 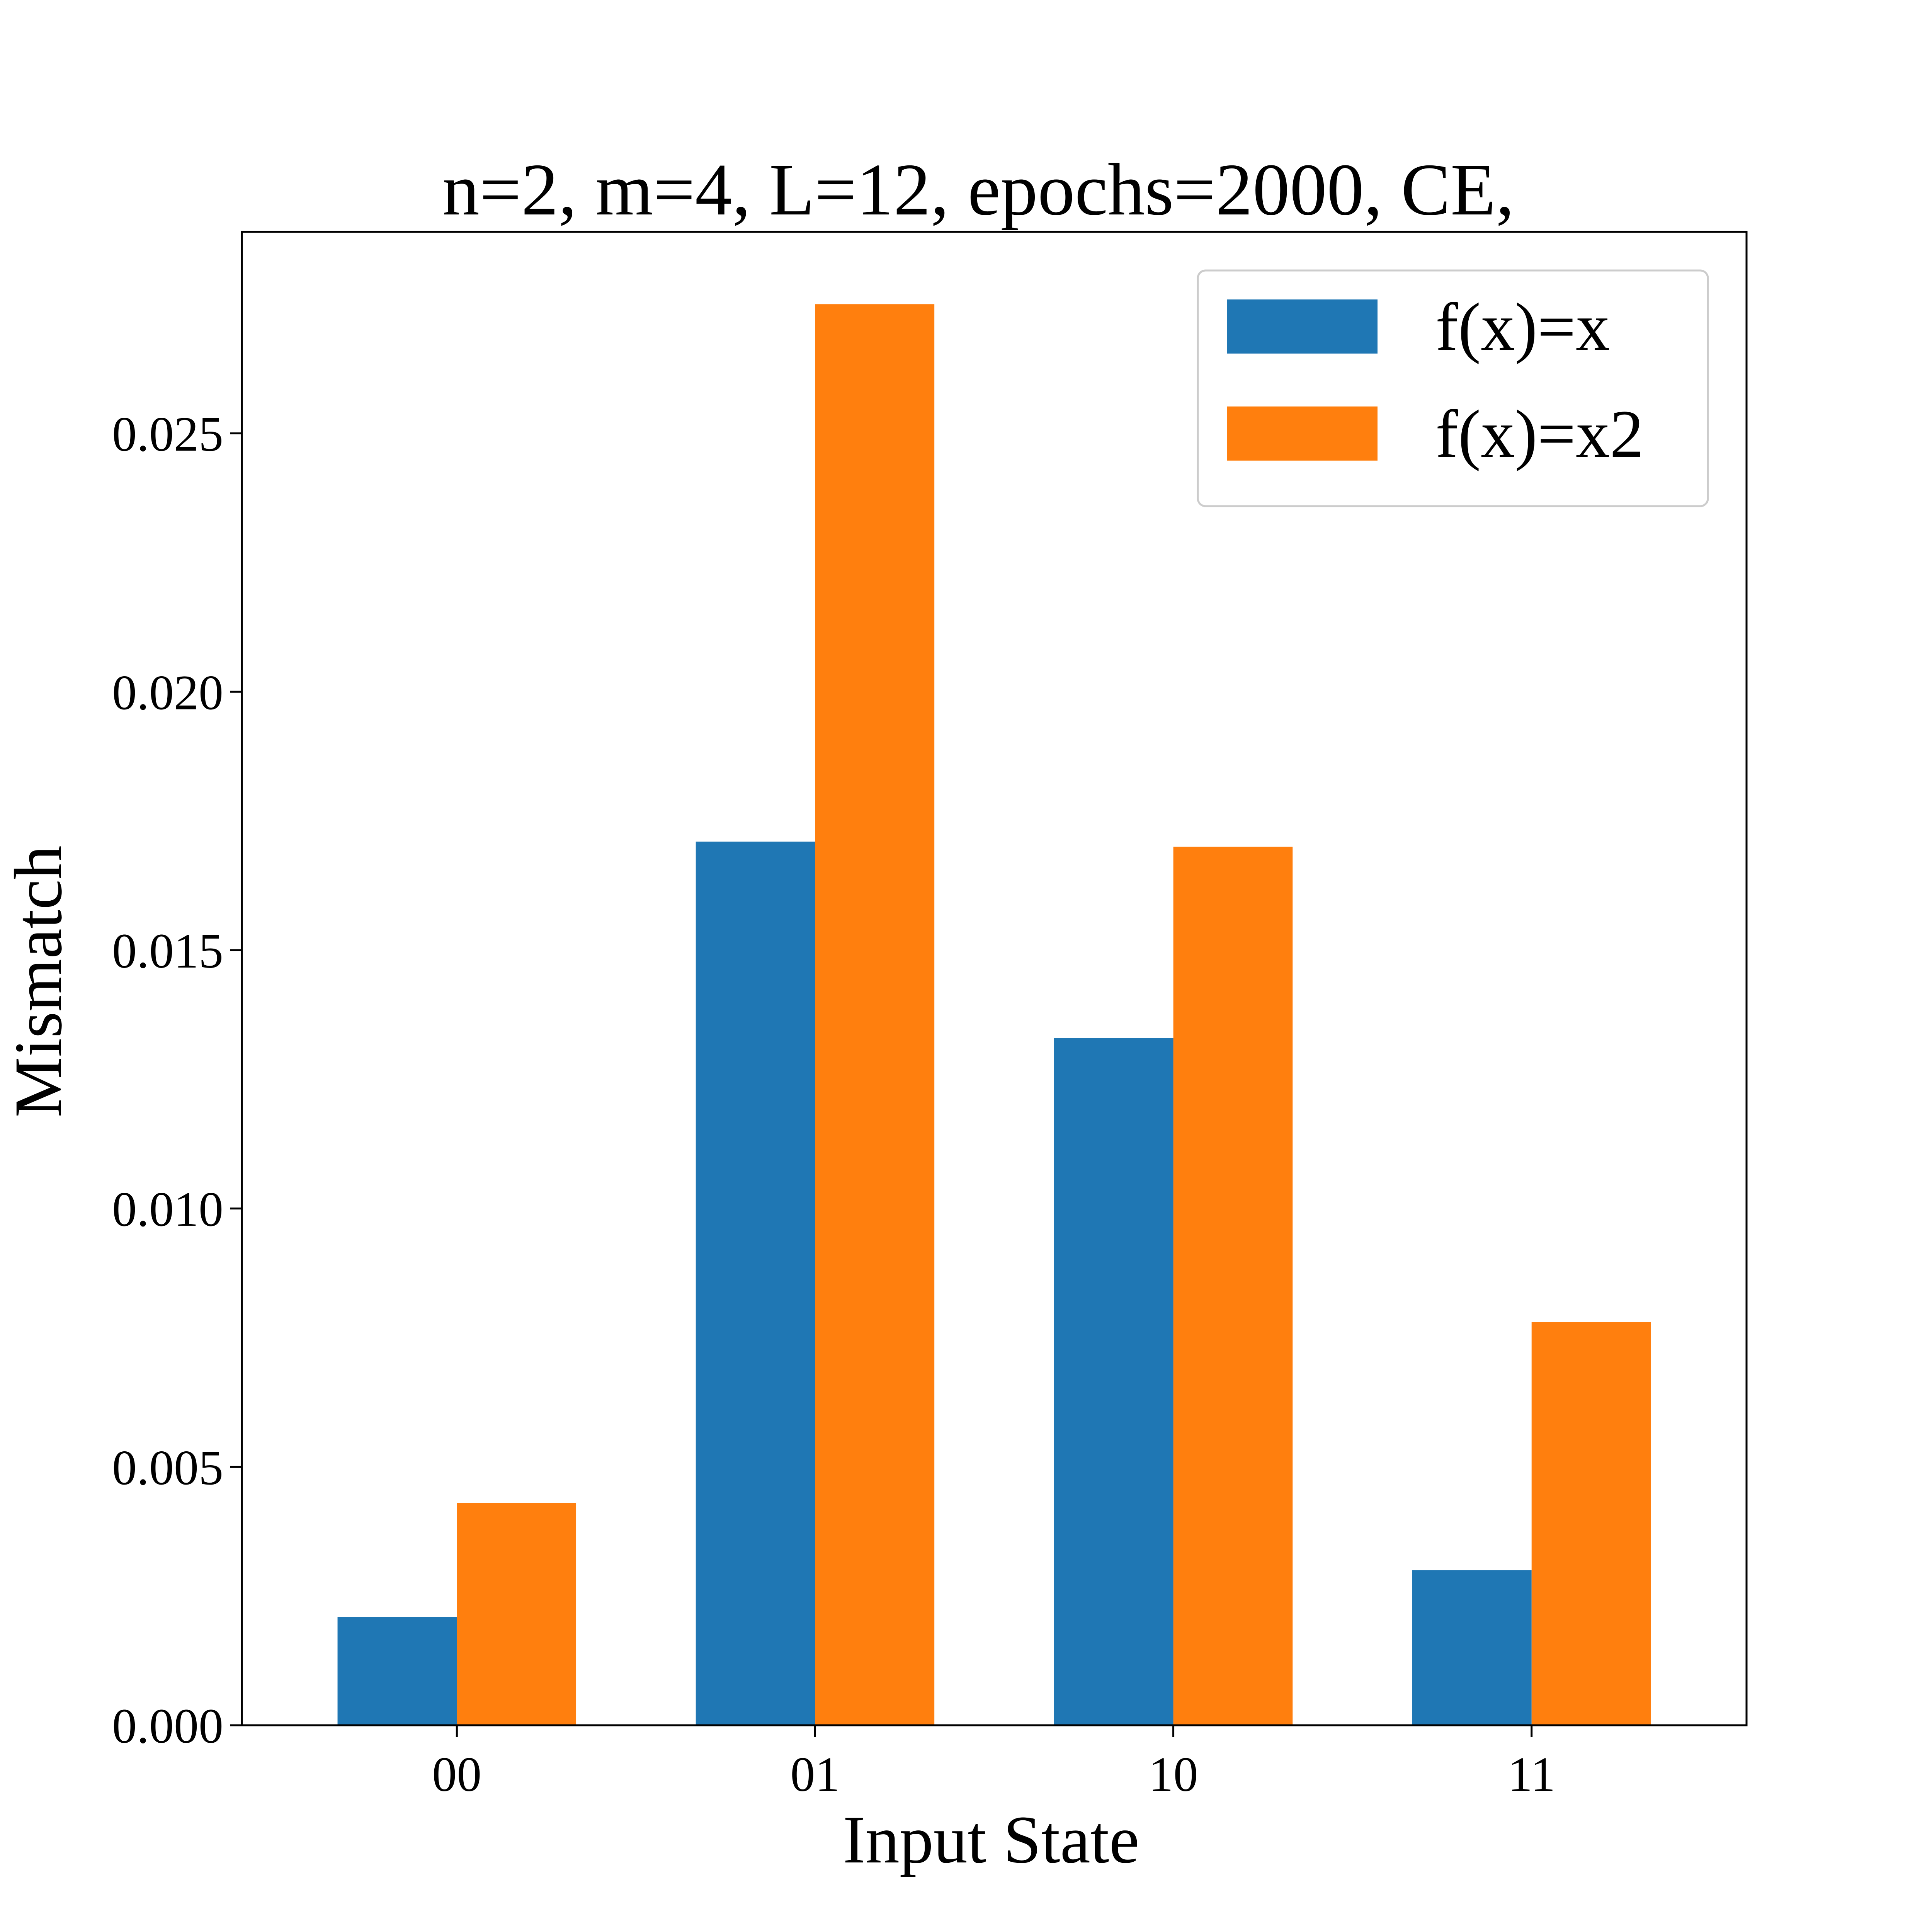 What do you see at coordinates (457, 1774) in the screenshot?
I see `x-tick-label: 00` at bounding box center [457, 1774].